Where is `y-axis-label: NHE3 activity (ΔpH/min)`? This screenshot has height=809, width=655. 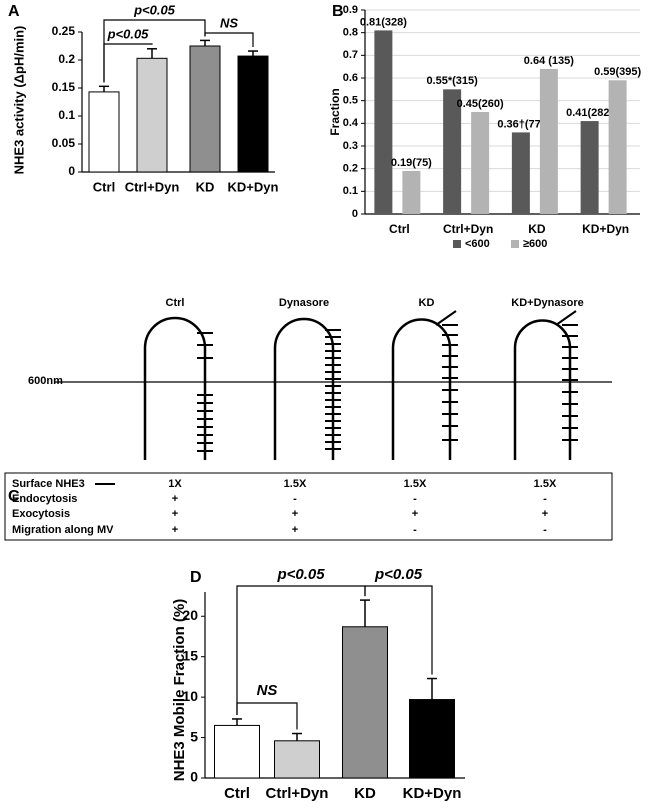
y-axis-label: NHE3 activity (ΔpH/min) is located at coordinates (18, 100).